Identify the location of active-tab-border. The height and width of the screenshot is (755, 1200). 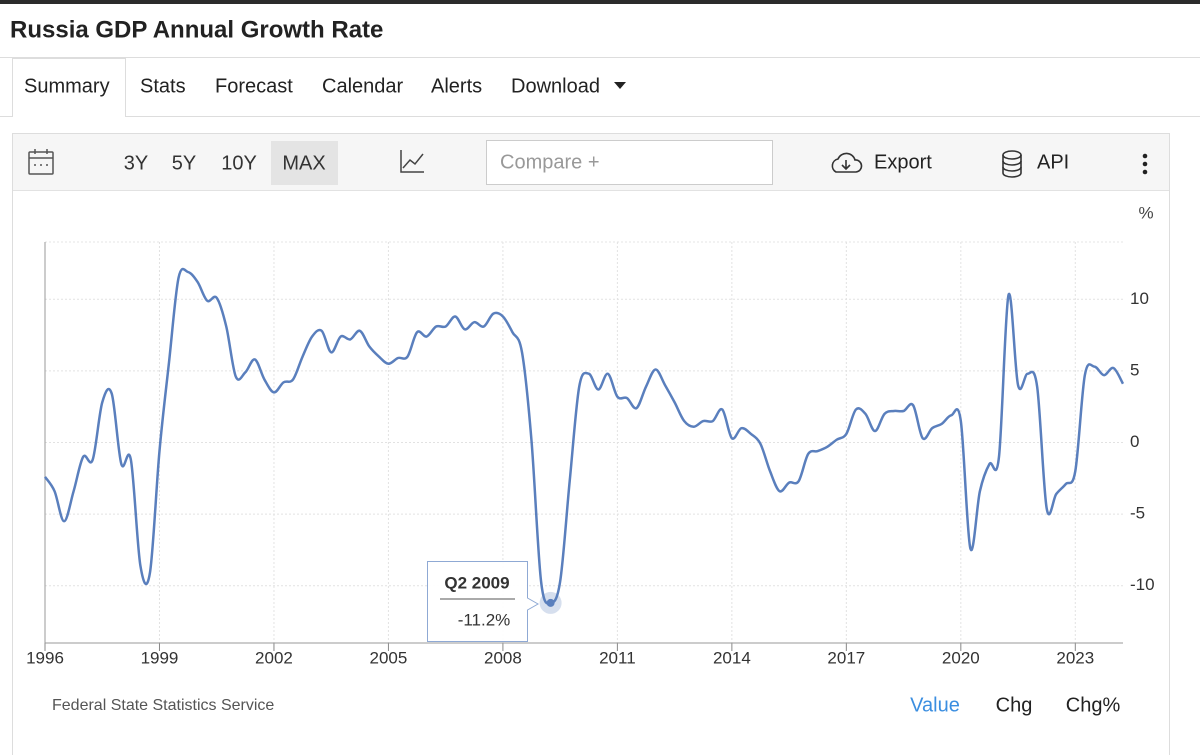
(69, 87).